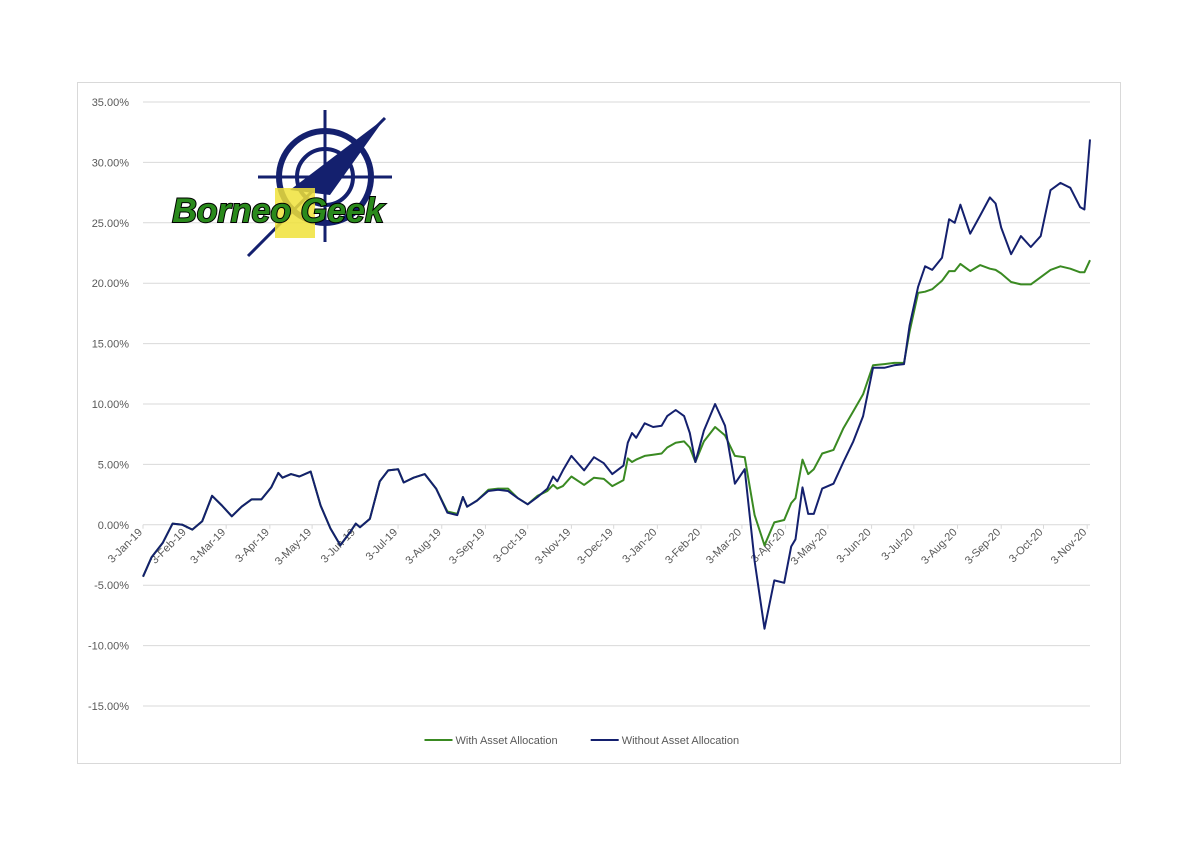 The width and height of the screenshot is (1200, 848). Describe the element at coordinates (113, 465) in the screenshot. I see `y-tick-label: 5.00%` at that location.